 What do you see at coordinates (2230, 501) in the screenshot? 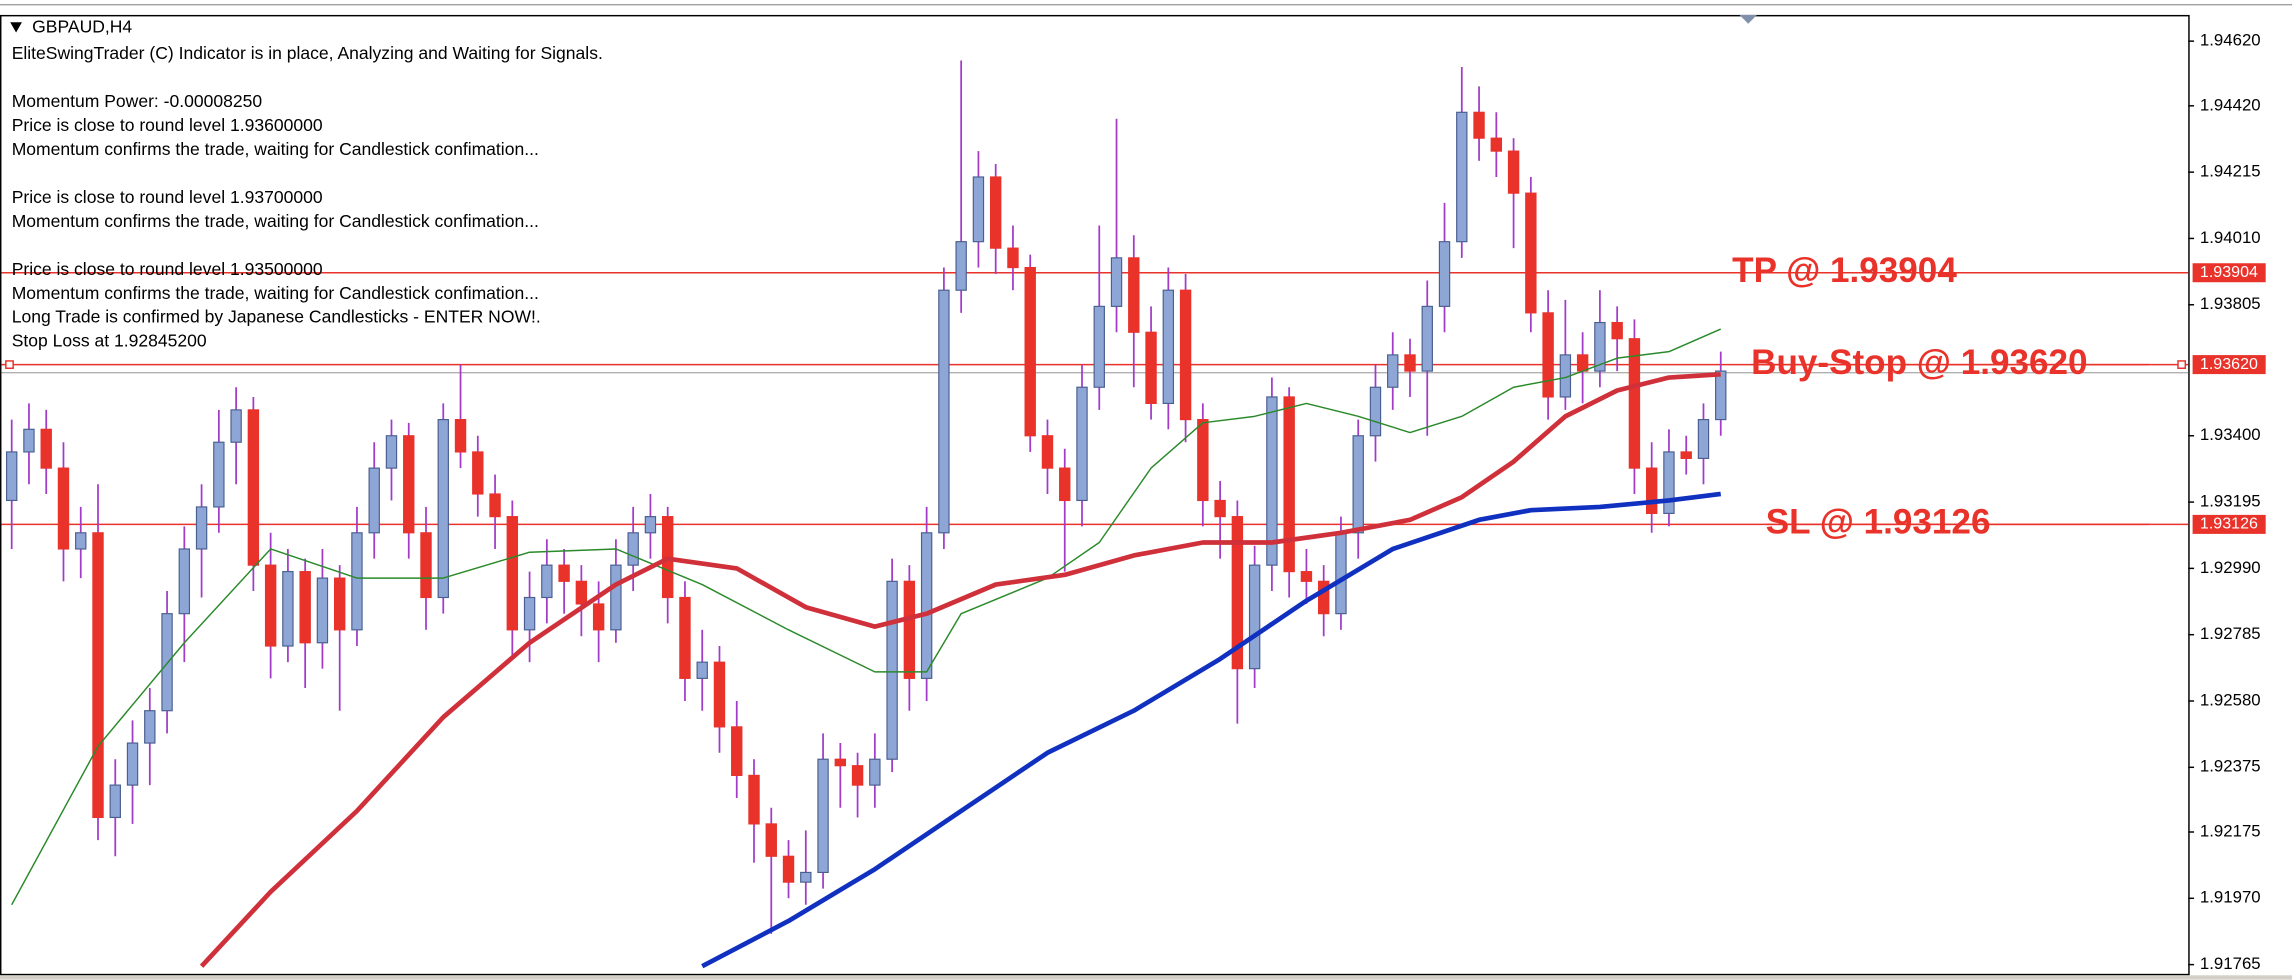
I see `y-tick-label: 1.93195` at bounding box center [2230, 501].